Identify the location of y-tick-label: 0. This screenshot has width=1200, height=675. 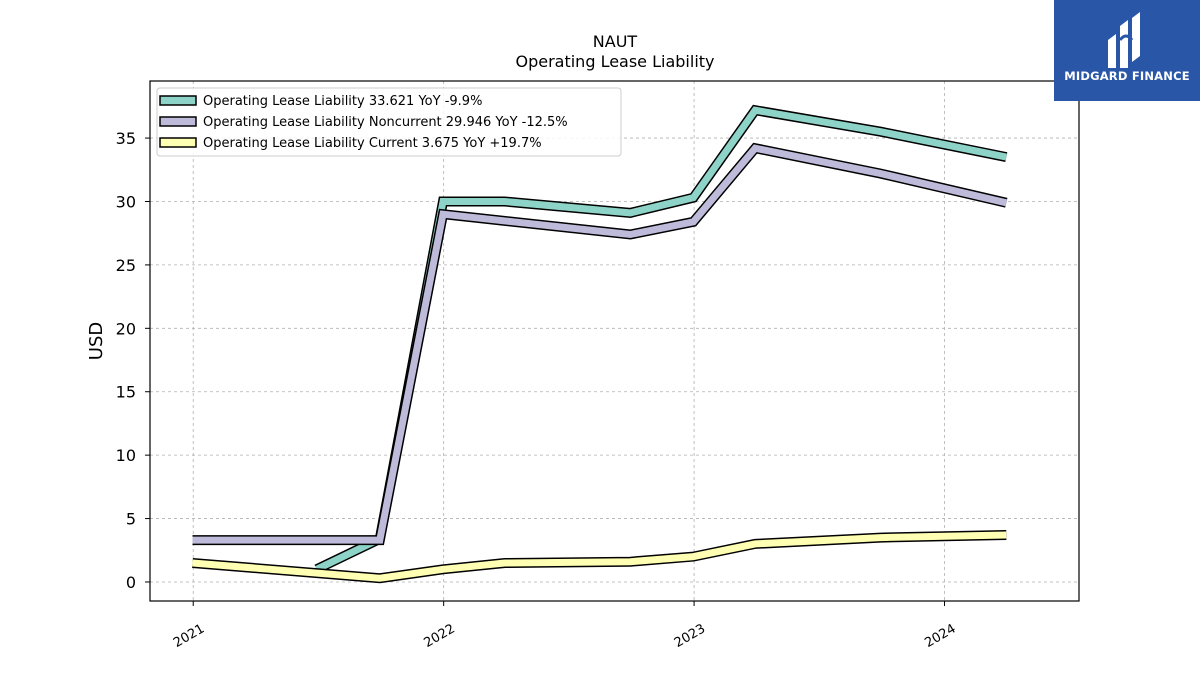
(131, 582).